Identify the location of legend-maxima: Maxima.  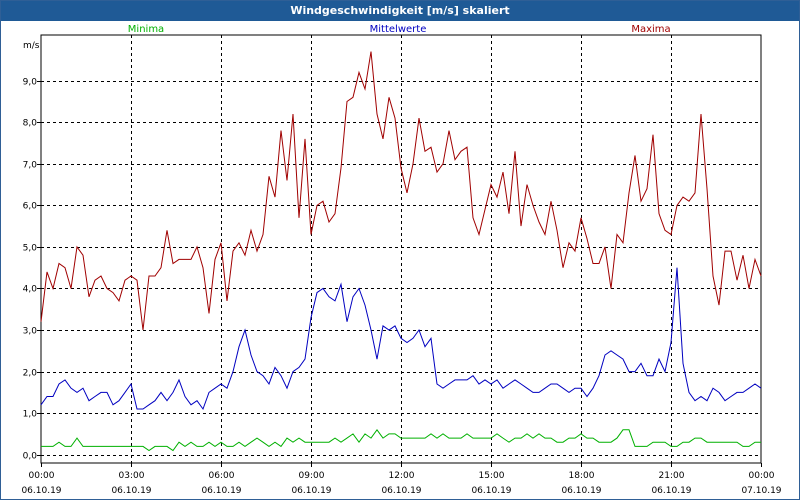
(651, 29).